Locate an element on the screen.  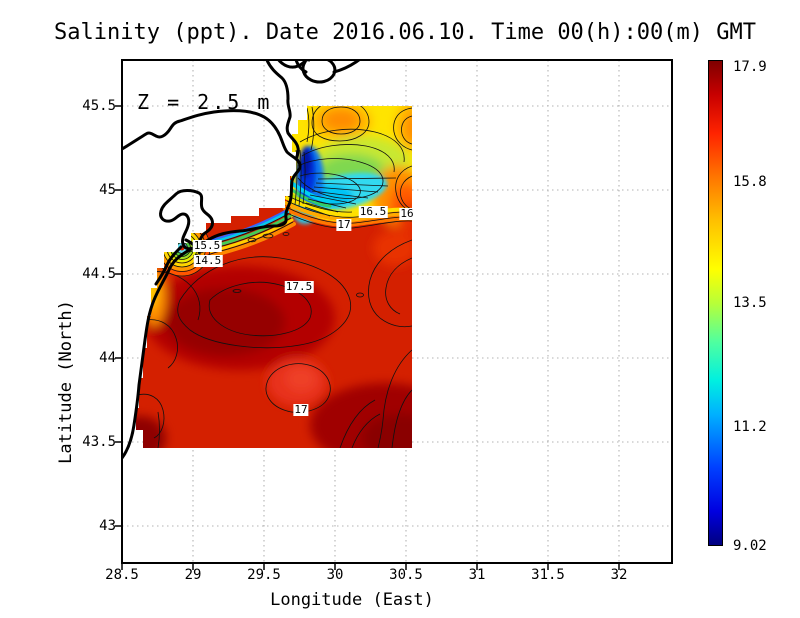
contour-label: 16.5 is located at coordinates (373, 211).